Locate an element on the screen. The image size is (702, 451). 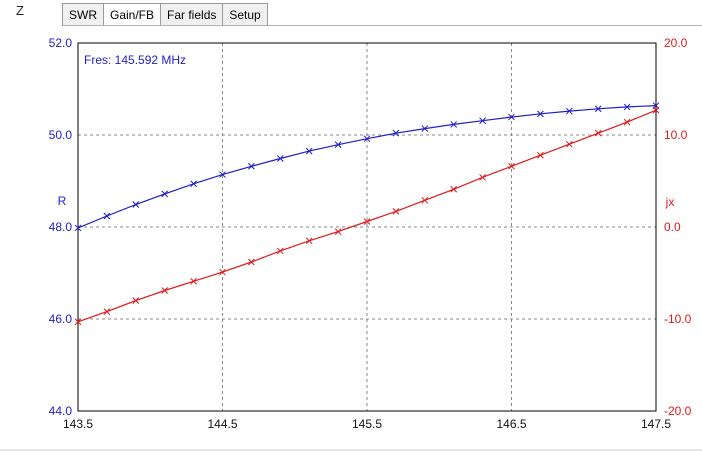
x-tick-label: 147.5 is located at coordinates (656, 424).